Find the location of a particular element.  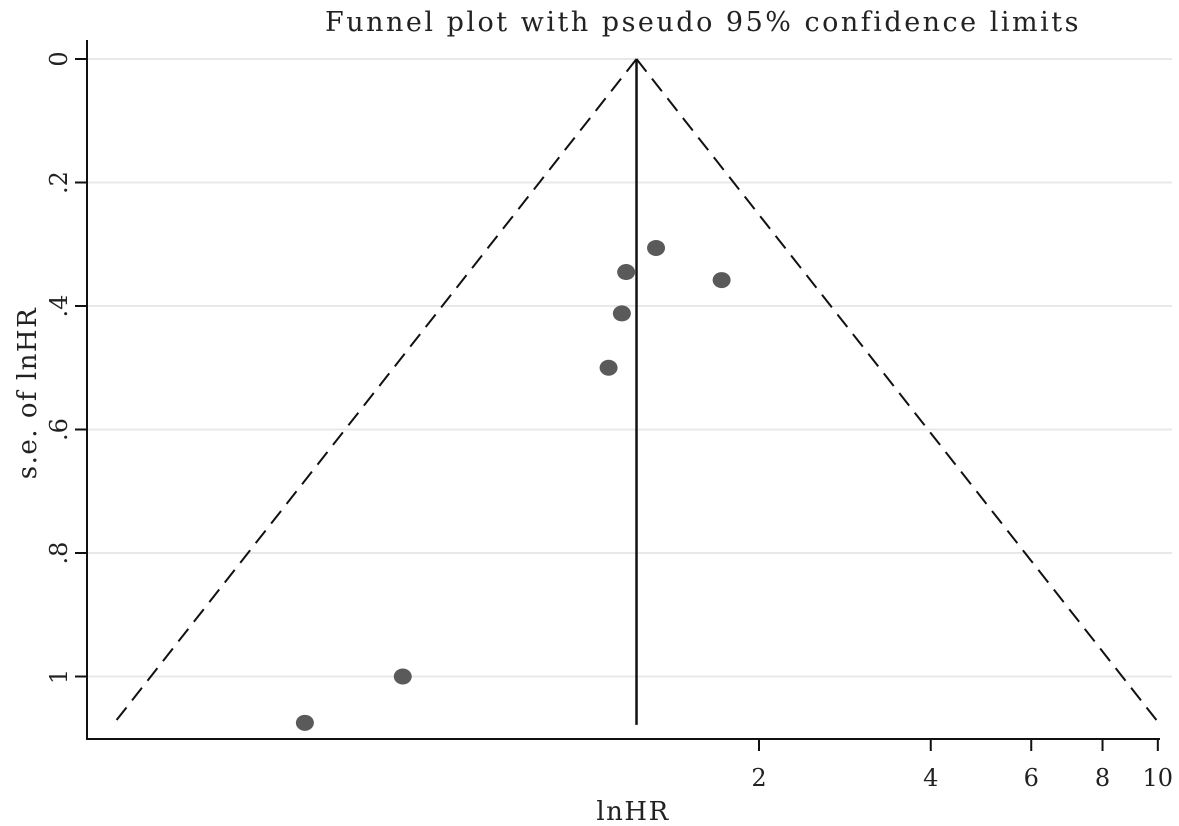

x-tick-label: 2 is located at coordinates (758, 778).